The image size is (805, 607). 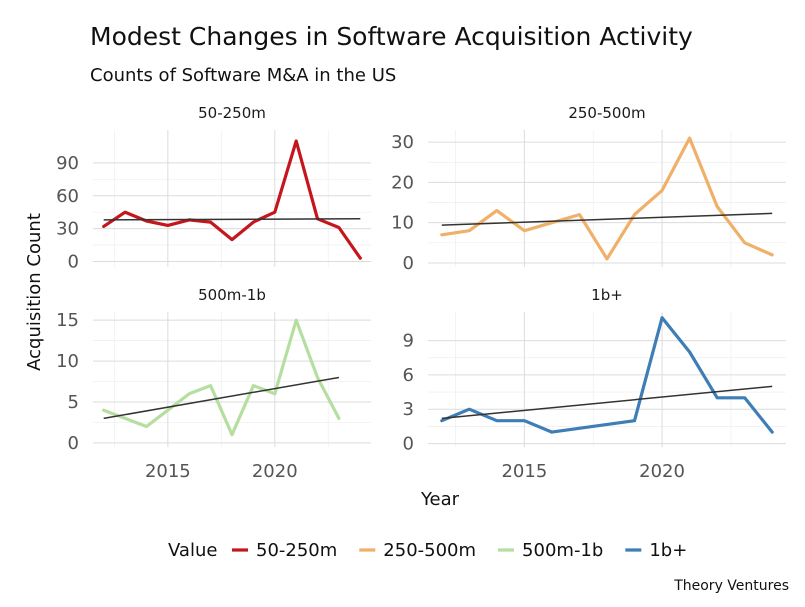 I want to click on x-axis-title: Year, so click(x=440, y=499).